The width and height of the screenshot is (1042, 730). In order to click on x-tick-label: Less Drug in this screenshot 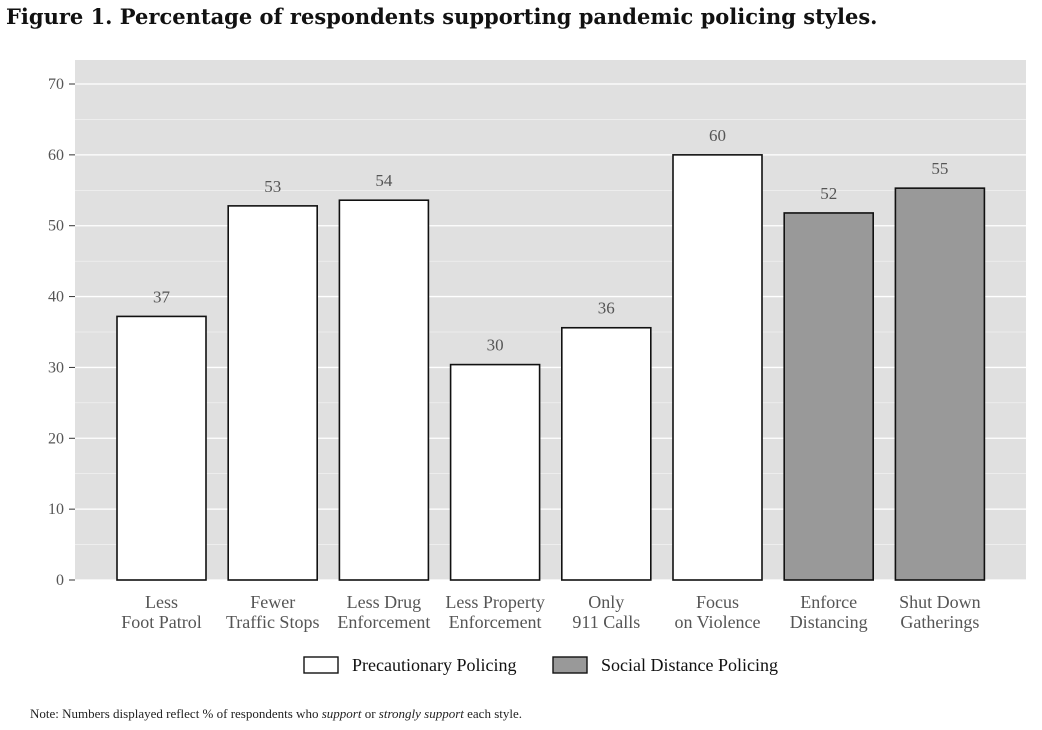, I will do `click(384, 602)`.